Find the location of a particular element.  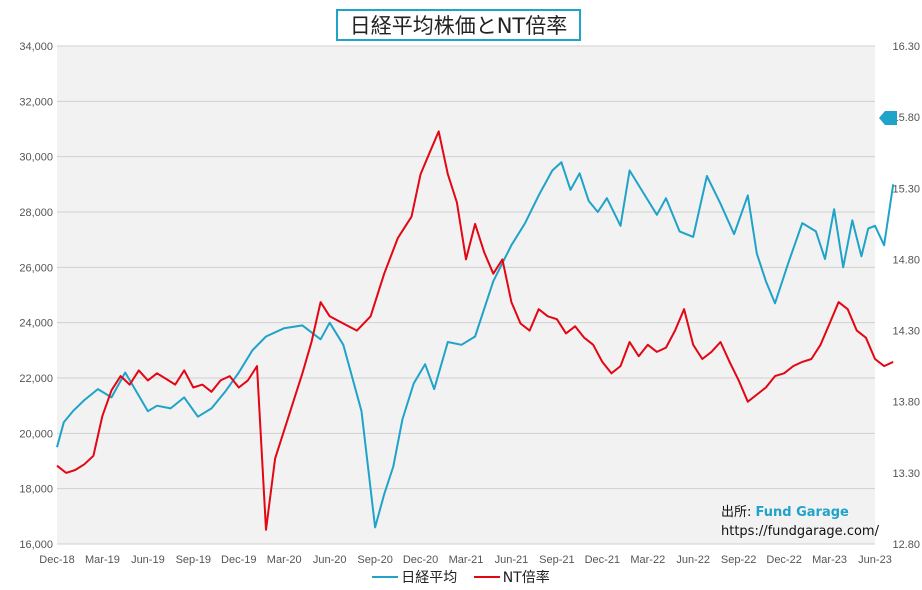

x-tick-label-3: Sep-19 is located at coordinates (193, 560).